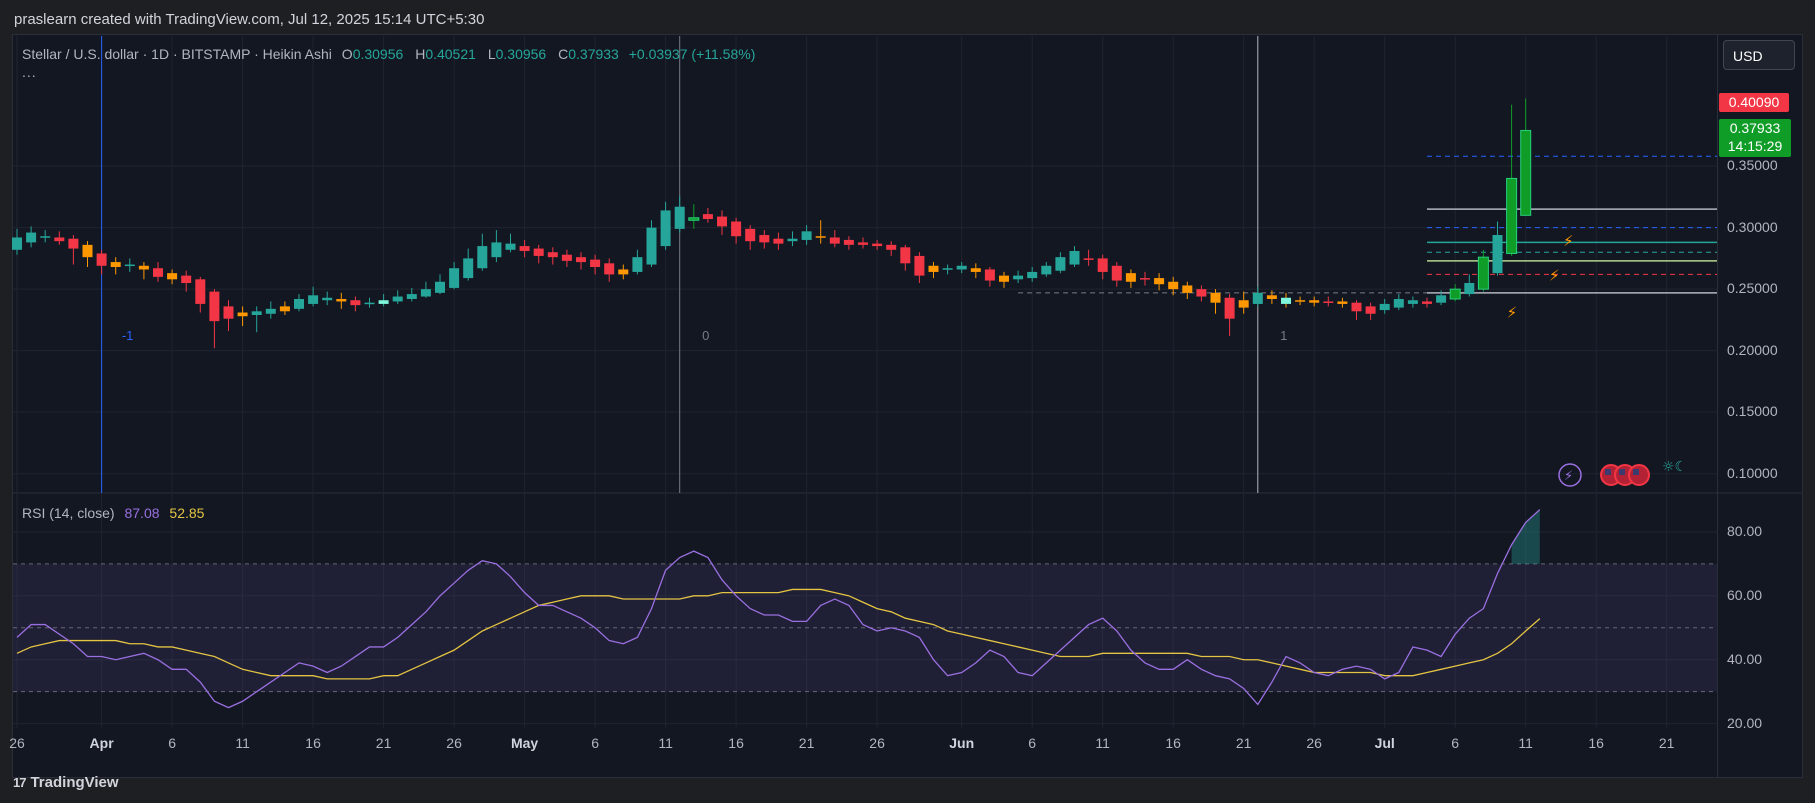 The width and height of the screenshot is (1815, 803). I want to click on high-price-tag: 0.40090, so click(1754, 102).